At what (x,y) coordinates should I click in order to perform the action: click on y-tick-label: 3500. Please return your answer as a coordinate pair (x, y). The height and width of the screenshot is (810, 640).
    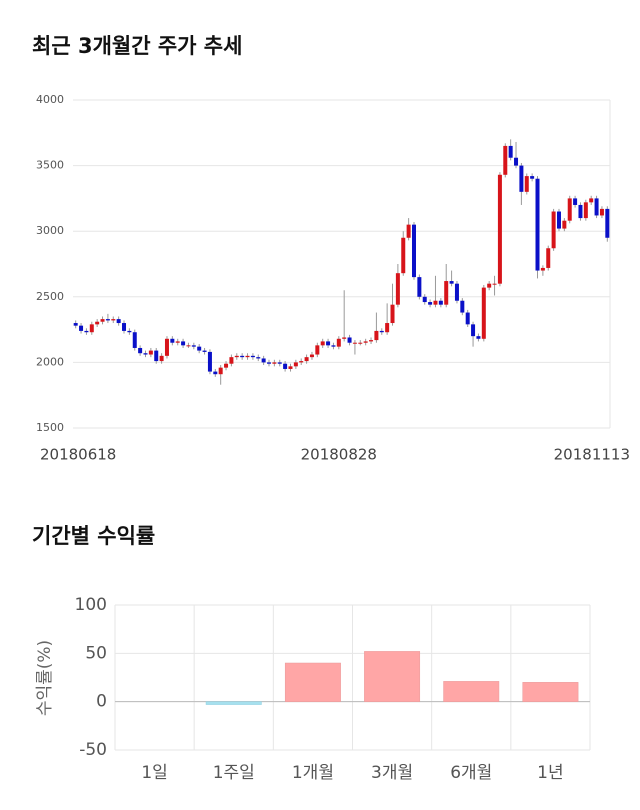
    Looking at the image, I should click on (50, 165).